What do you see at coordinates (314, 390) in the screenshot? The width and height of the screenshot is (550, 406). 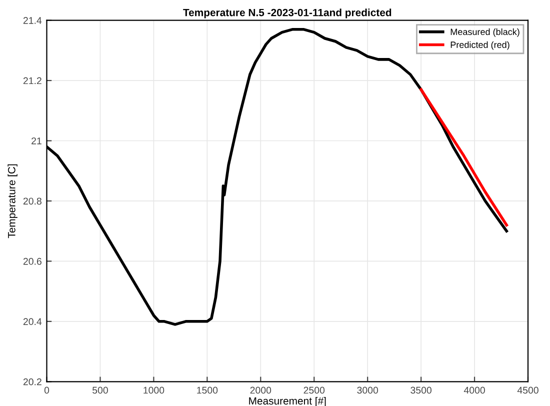 I see `x-tick-label: 2500` at bounding box center [314, 390].